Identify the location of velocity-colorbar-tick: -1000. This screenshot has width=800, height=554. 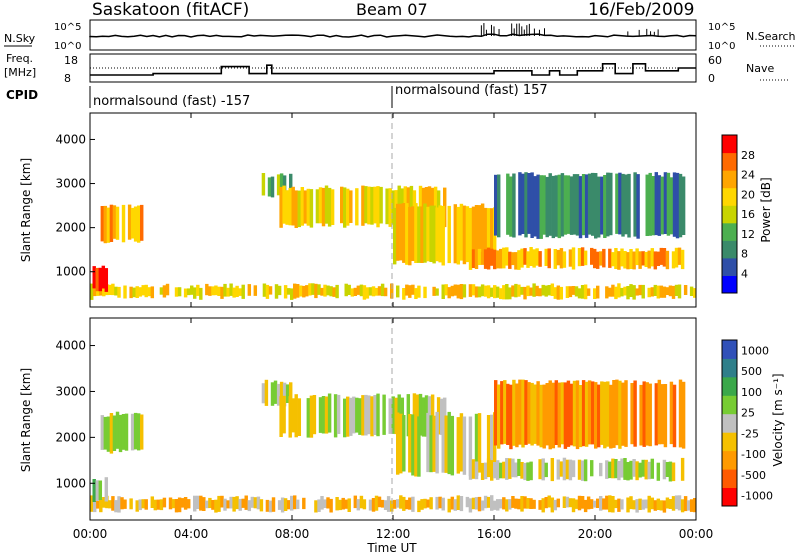
(757, 496).